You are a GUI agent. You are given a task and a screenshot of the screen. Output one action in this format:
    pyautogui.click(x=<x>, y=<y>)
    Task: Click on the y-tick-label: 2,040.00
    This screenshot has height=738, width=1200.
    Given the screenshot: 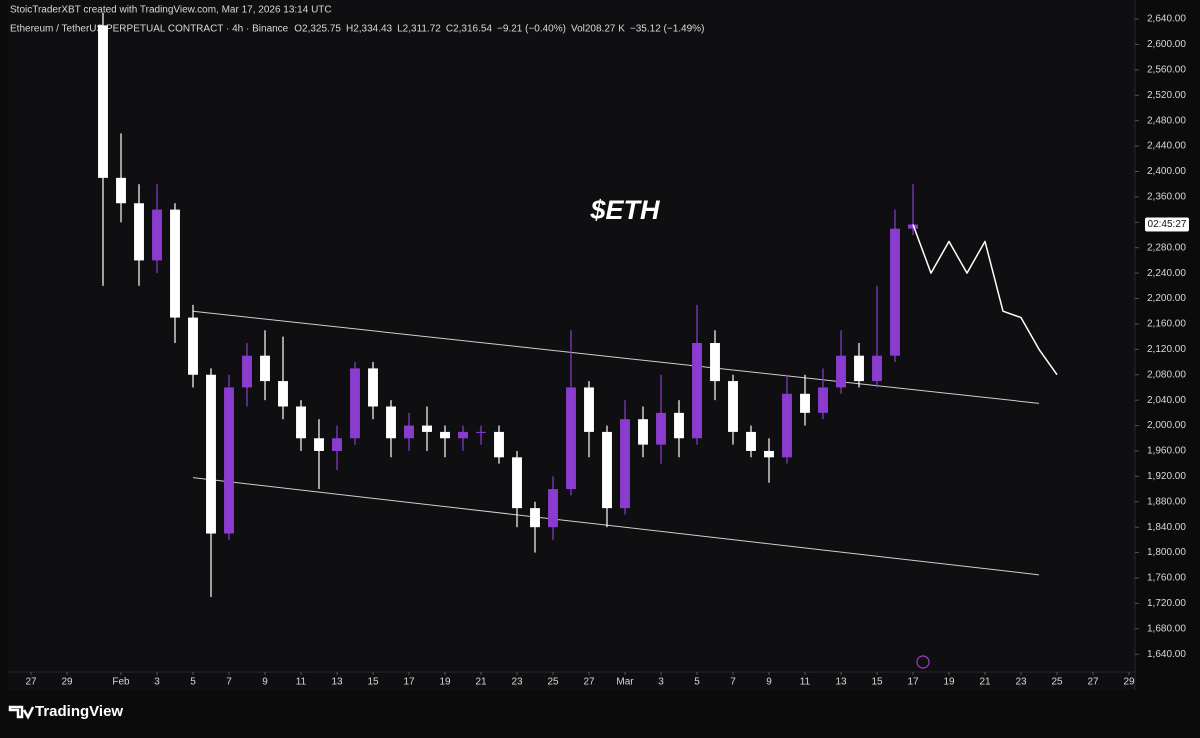 What is the action you would take?
    pyautogui.click(x=1166, y=400)
    